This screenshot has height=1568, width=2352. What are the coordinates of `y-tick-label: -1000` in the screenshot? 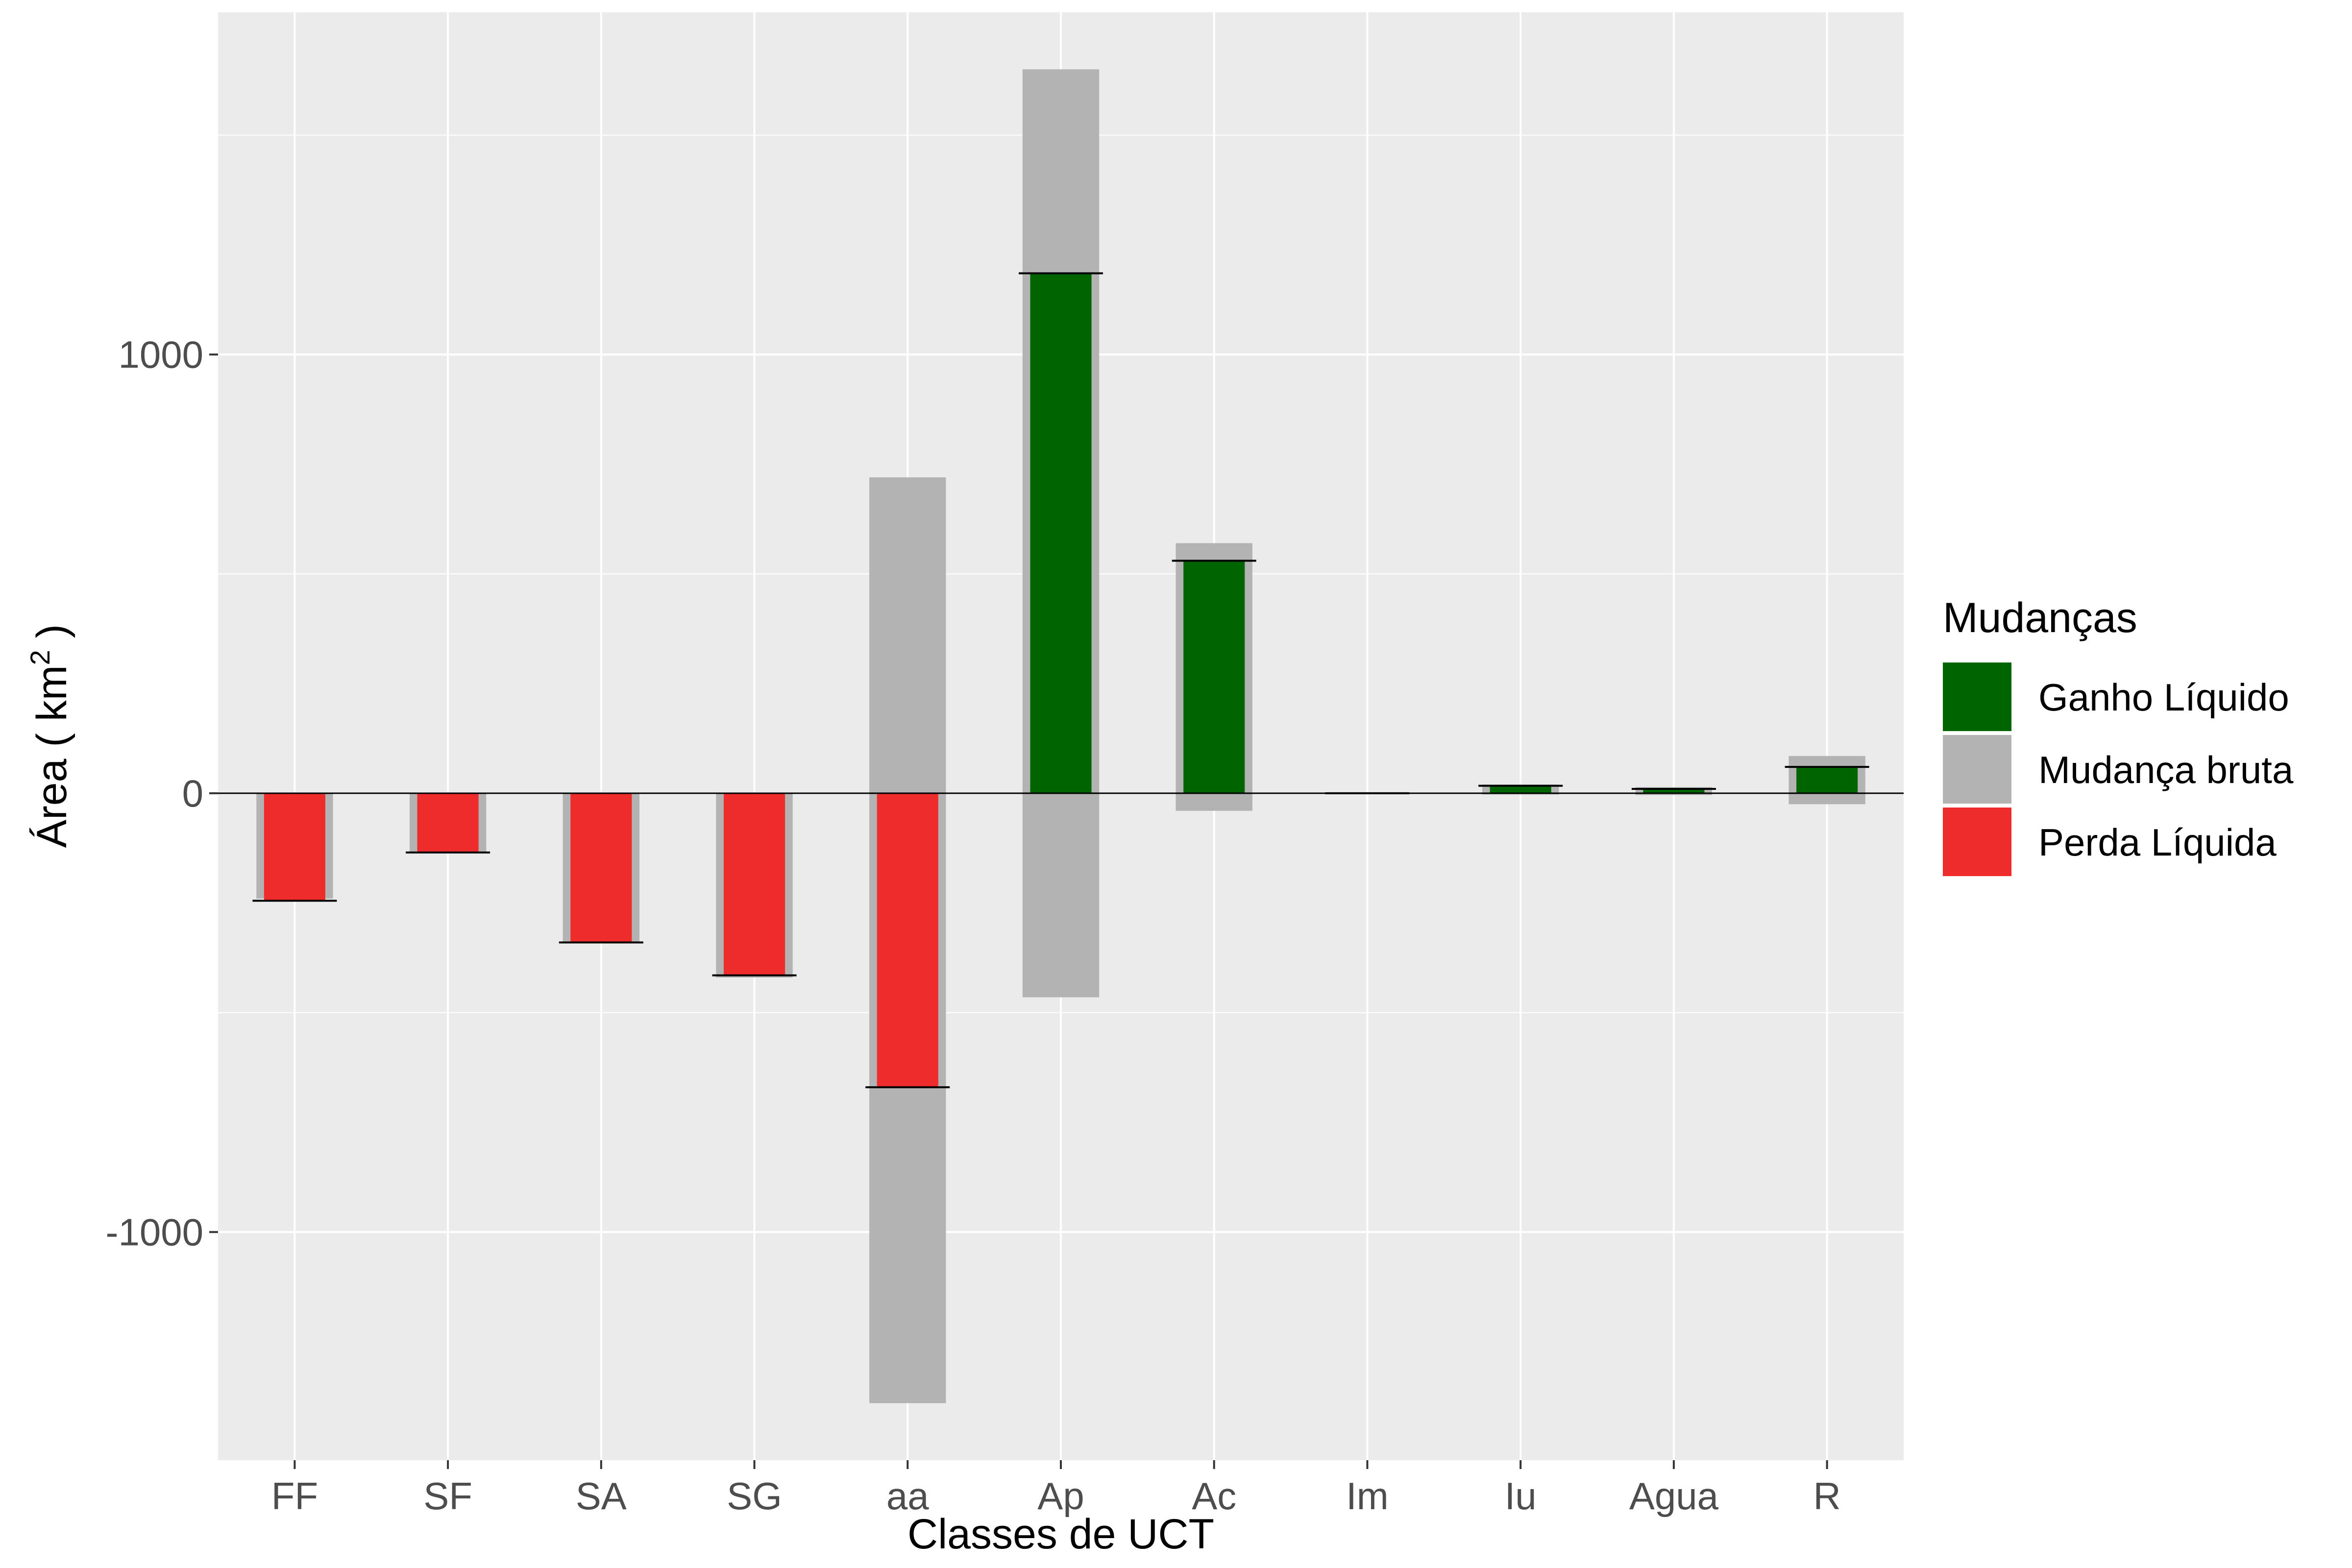 It's located at (155, 1231).